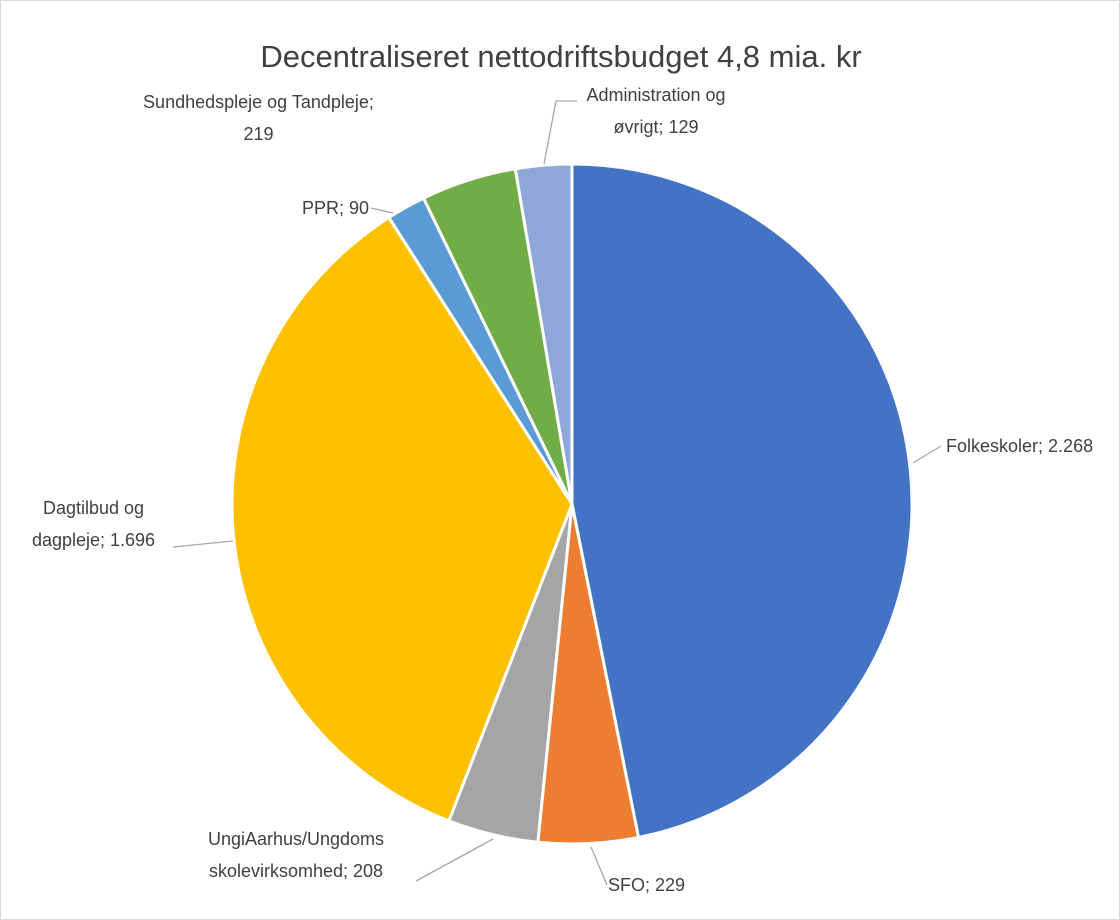 The image size is (1120, 920). I want to click on value-label: 219, so click(258, 134).